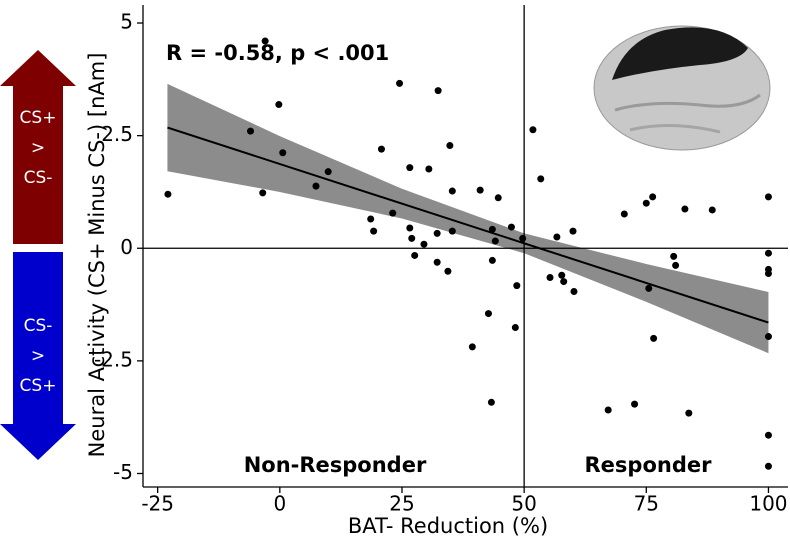 The height and width of the screenshot is (544, 790). I want to click on x-tick-label: 75, so click(646, 504).